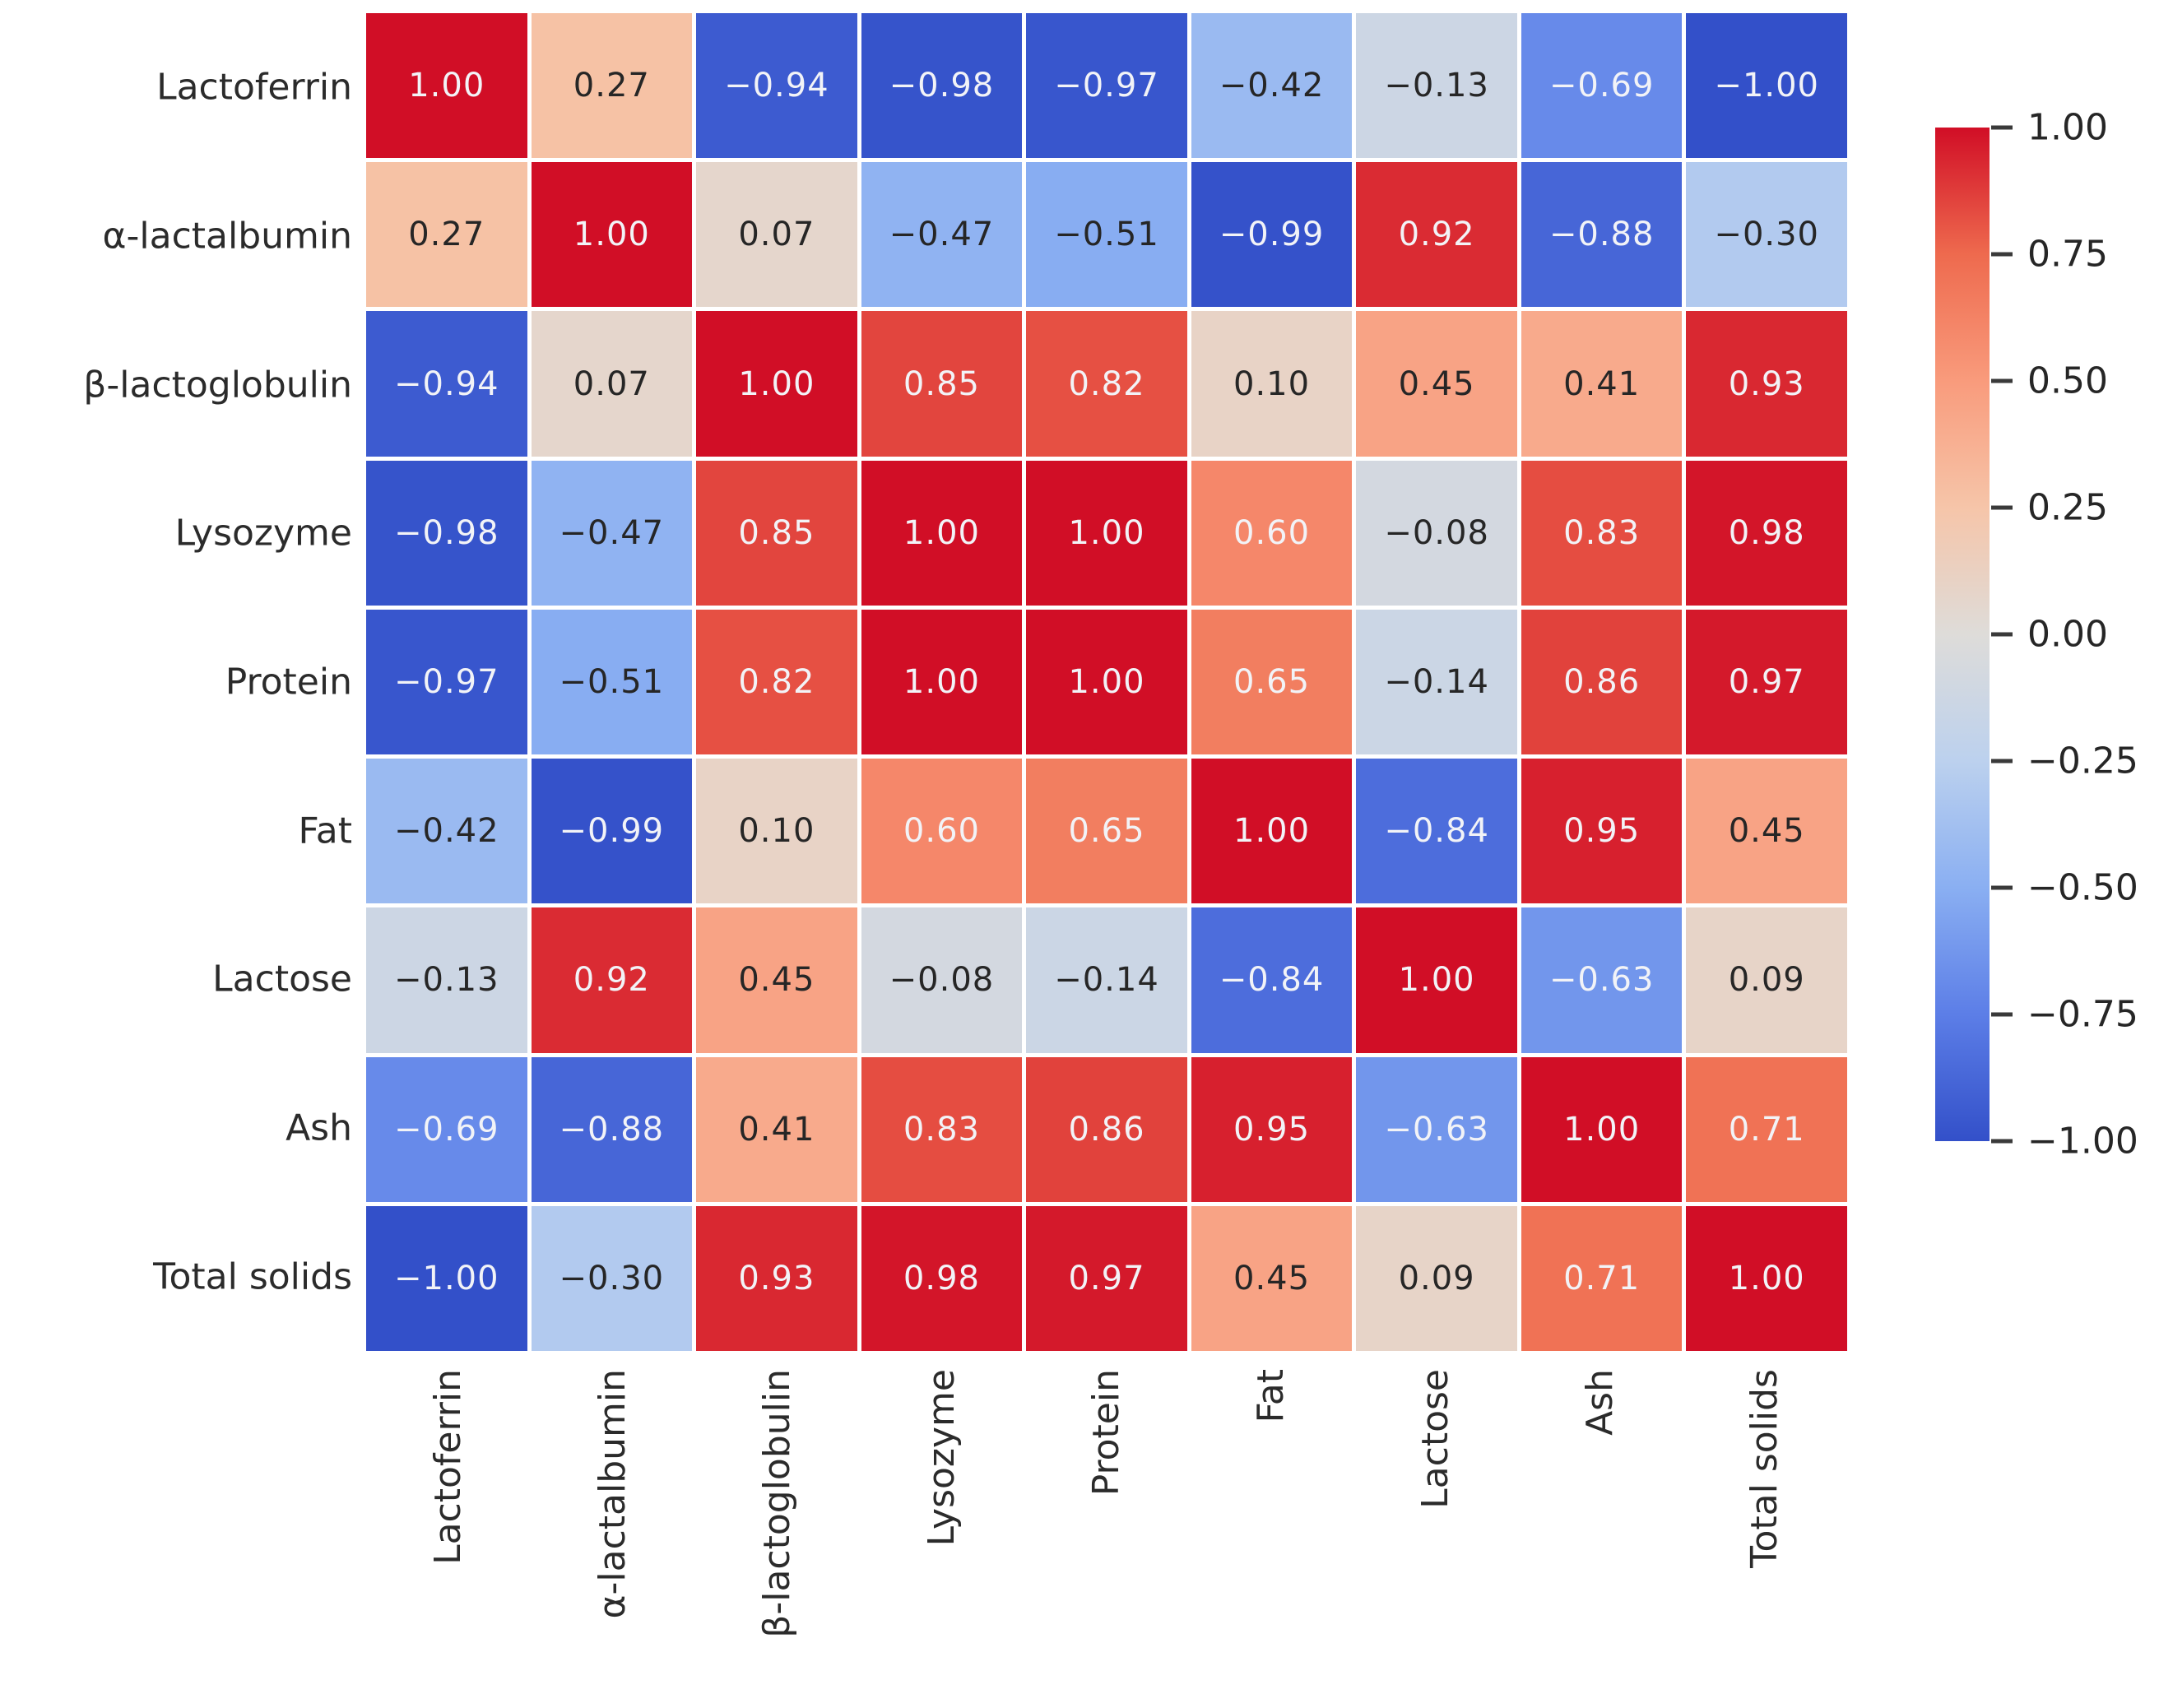 The height and width of the screenshot is (1708, 2159). What do you see at coordinates (446, 682) in the screenshot?
I see `heatmap-cell: −0.97` at bounding box center [446, 682].